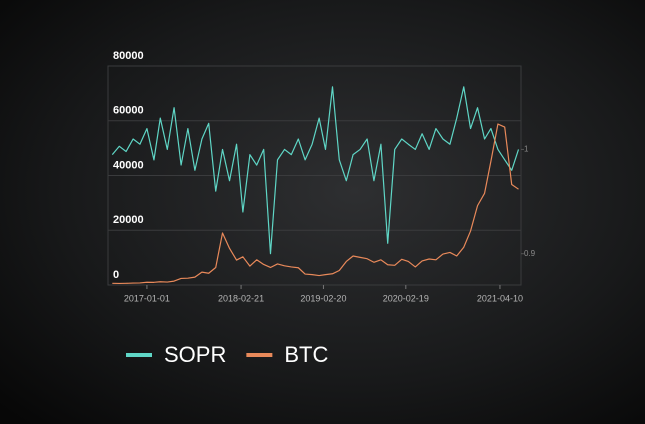  Describe the element at coordinates (128, 220) in the screenshot. I see `y-tick-label: 20000` at that location.